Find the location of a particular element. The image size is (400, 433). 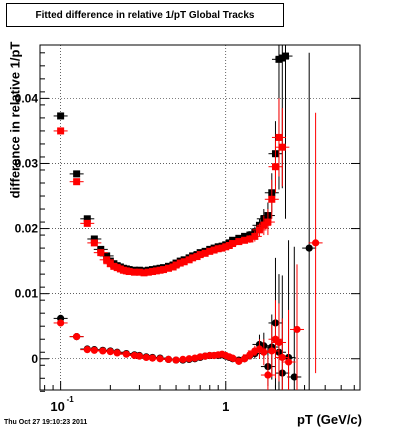

y-tick-label: 0.02 is located at coordinates (27, 229).